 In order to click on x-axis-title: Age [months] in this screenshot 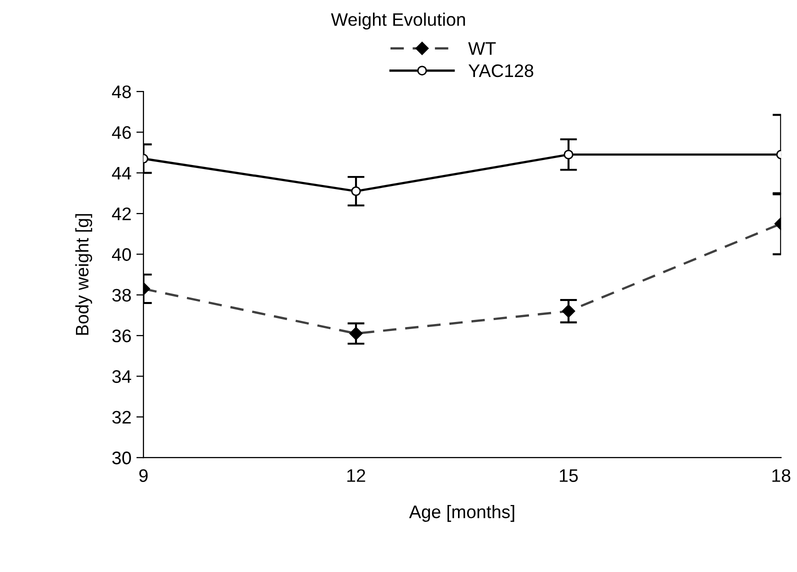, I will do `click(461, 513)`.